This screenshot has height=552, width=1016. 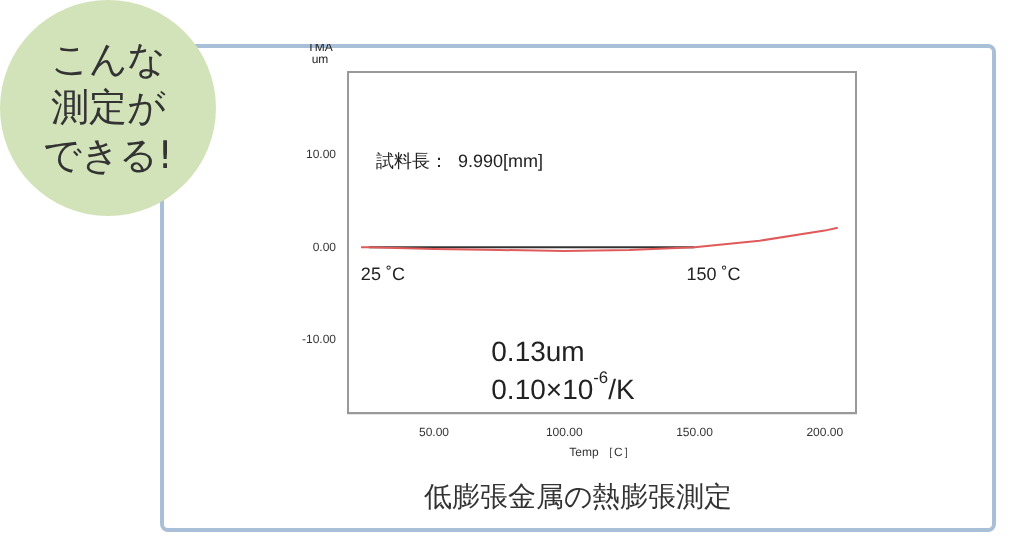 I want to click on text: 低膨張金属の熱膨張測定, so click(x=578, y=498).